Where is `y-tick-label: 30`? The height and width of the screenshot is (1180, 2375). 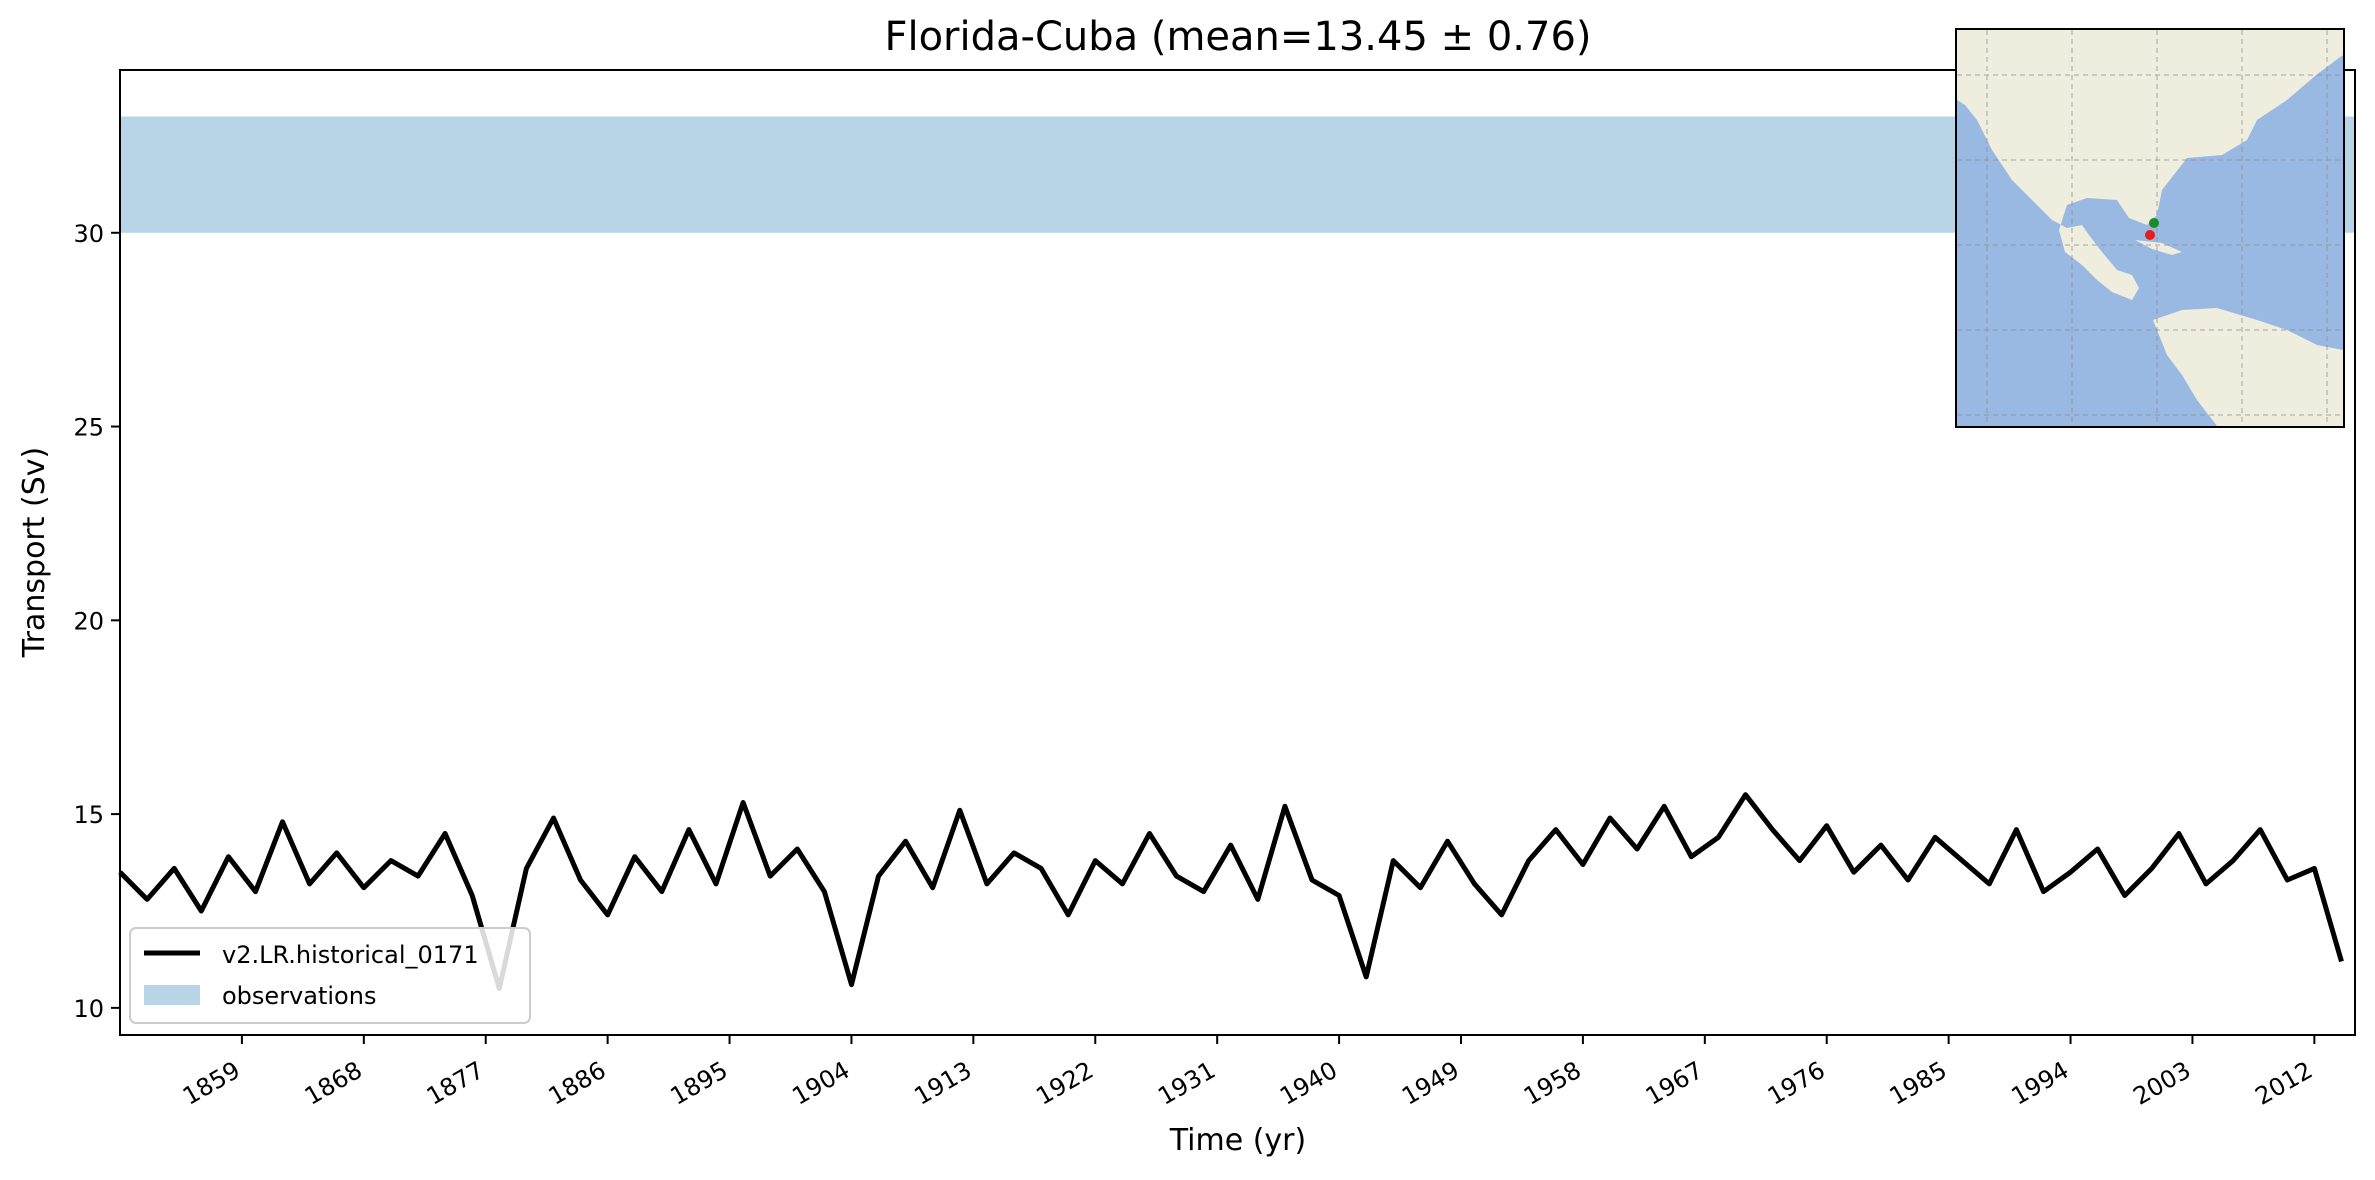 y-tick-label: 30 is located at coordinates (88, 234).